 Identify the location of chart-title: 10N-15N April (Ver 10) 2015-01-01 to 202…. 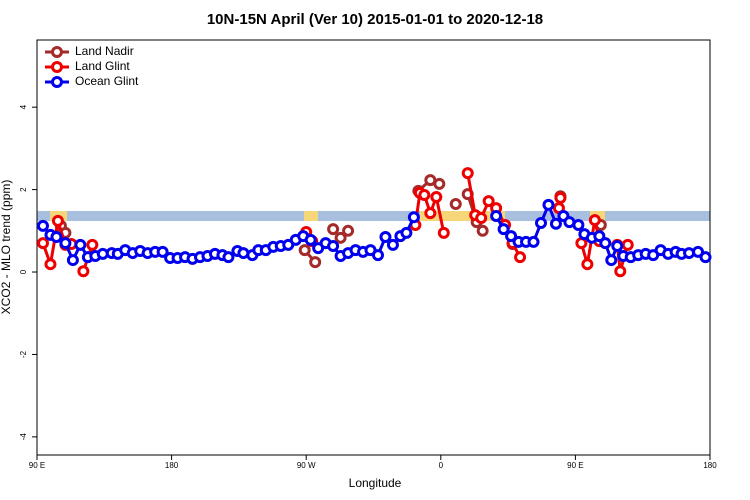
(375, 19).